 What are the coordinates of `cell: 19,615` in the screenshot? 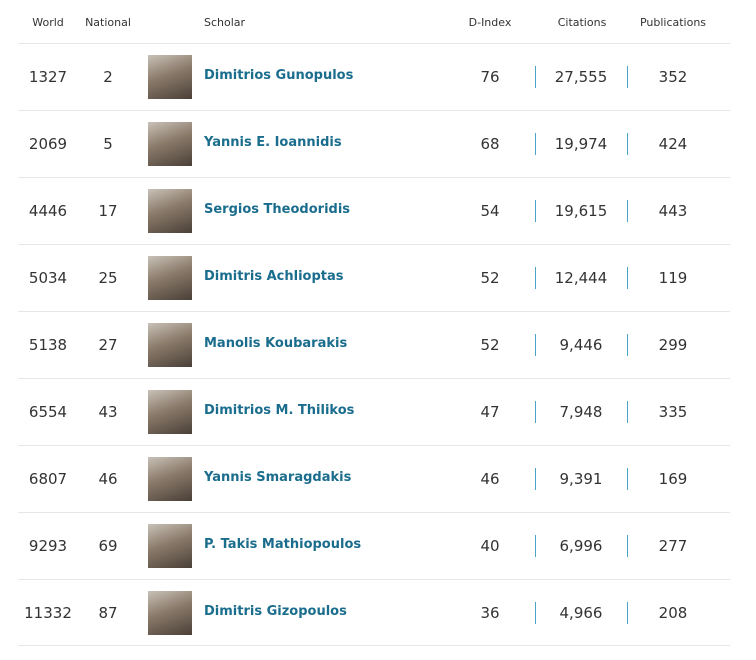 It's located at (581, 211).